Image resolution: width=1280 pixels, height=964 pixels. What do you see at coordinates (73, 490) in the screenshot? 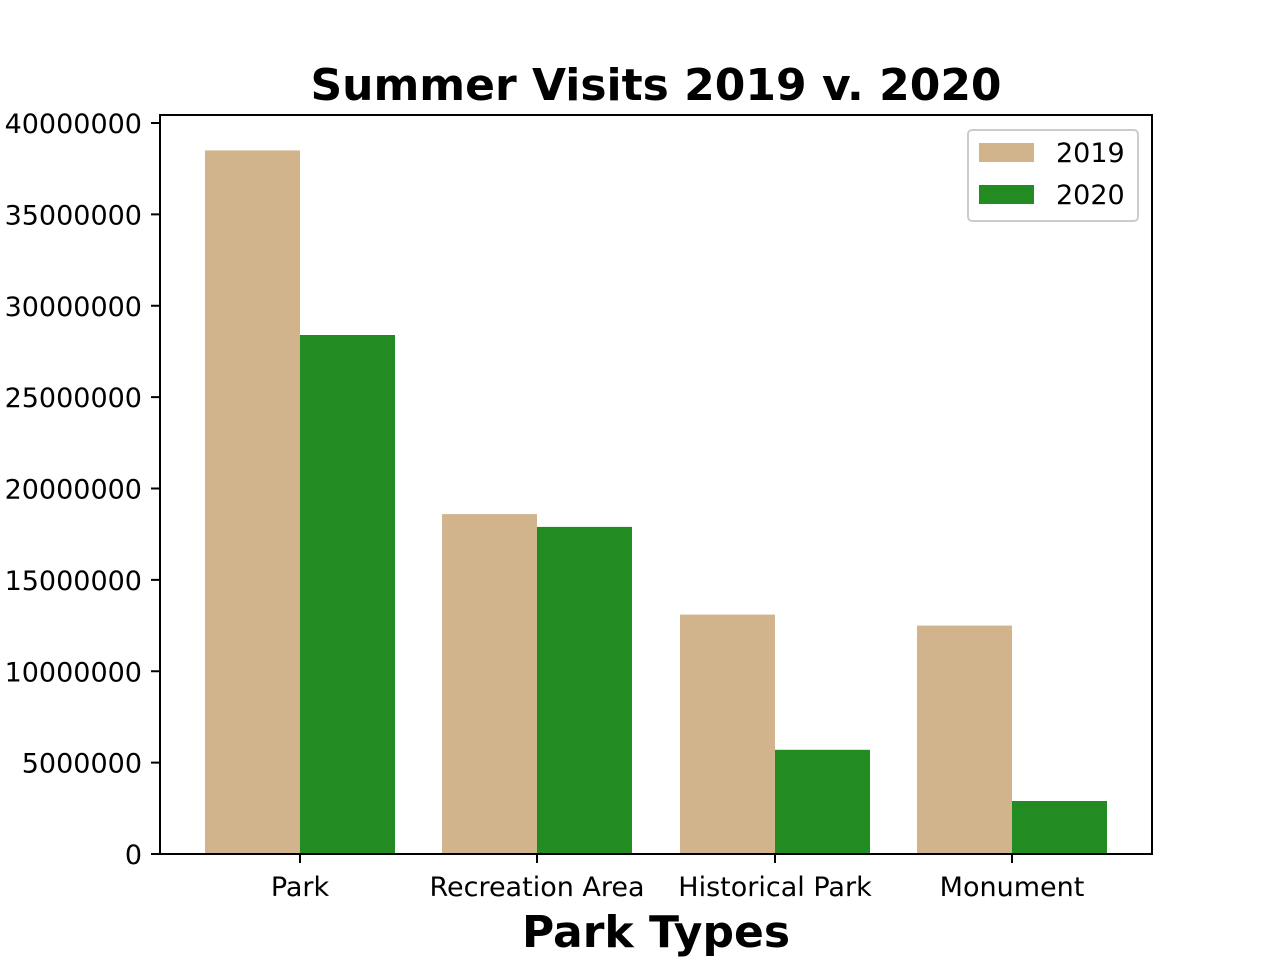
I see `y-tick-label: 20000000` at bounding box center [73, 490].